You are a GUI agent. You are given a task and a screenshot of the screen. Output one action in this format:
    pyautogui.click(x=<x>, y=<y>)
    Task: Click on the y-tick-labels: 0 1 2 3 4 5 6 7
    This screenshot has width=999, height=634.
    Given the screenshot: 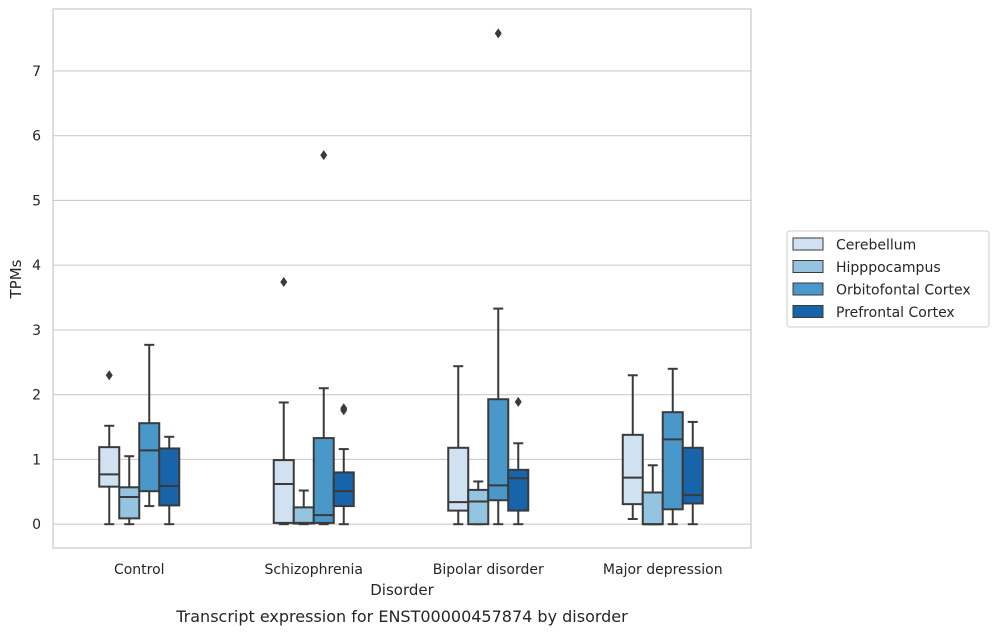 What is the action you would take?
    pyautogui.click(x=36, y=298)
    